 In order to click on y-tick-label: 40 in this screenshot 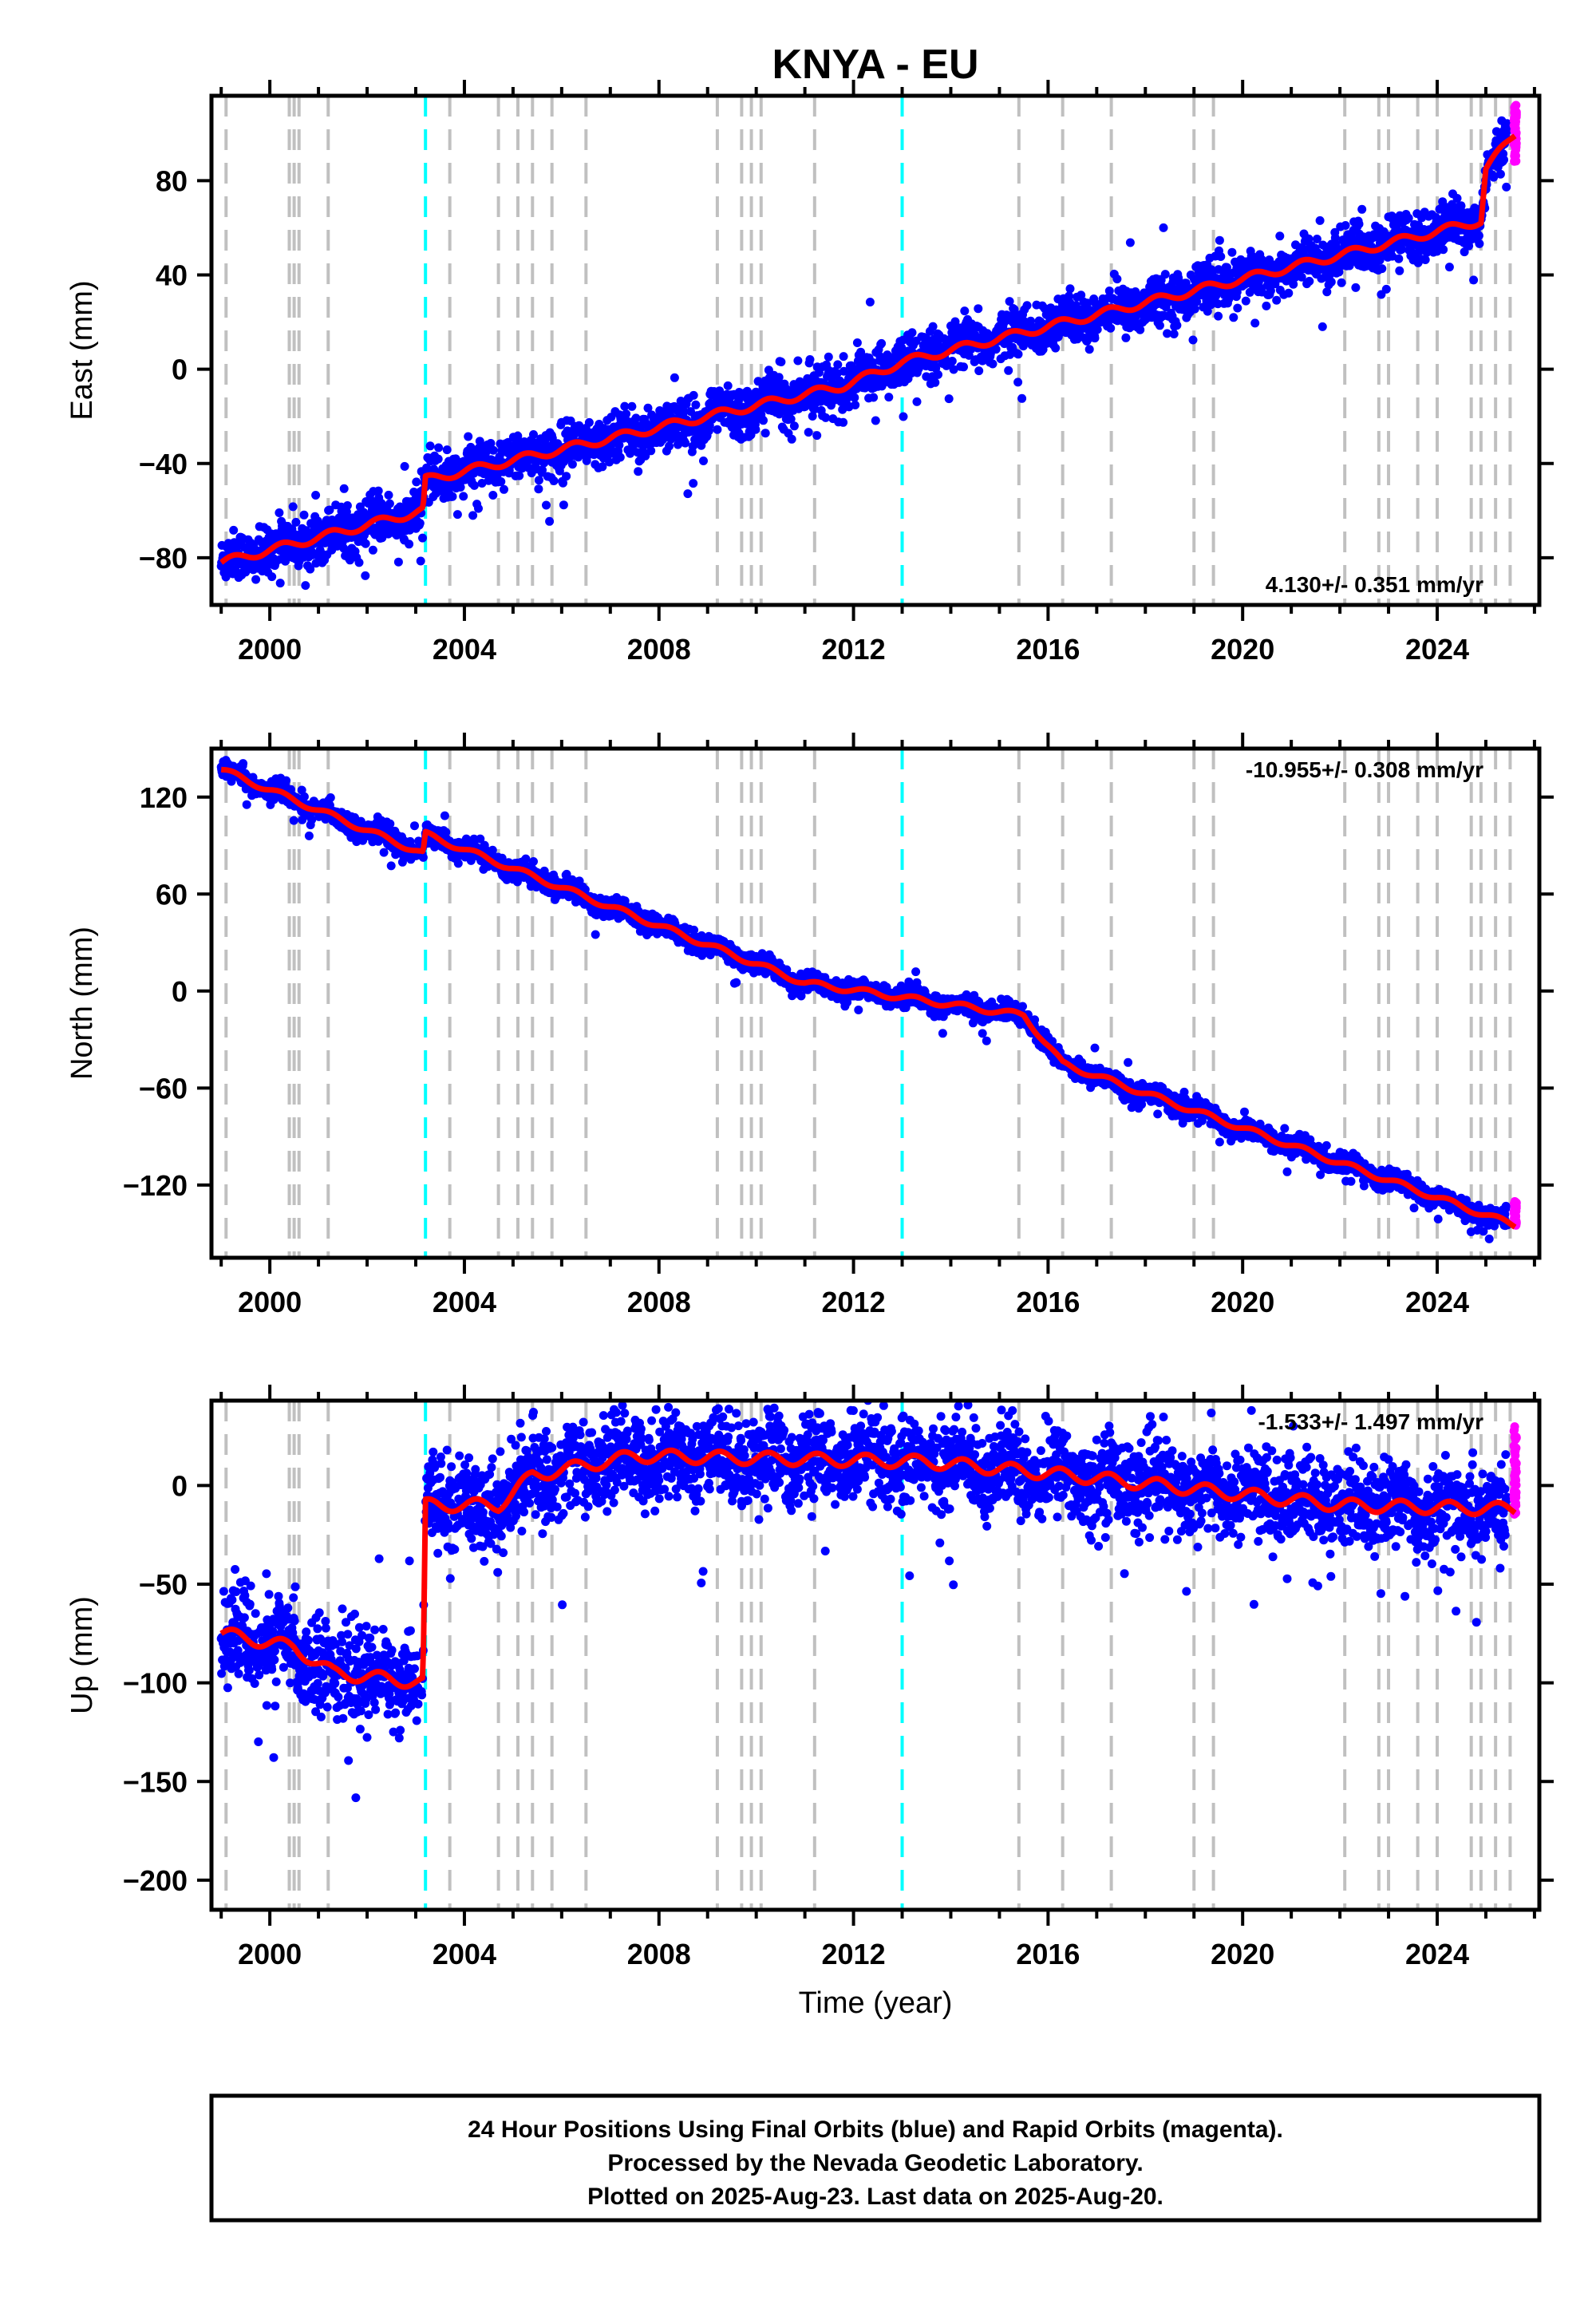, I will do `click(172, 275)`.